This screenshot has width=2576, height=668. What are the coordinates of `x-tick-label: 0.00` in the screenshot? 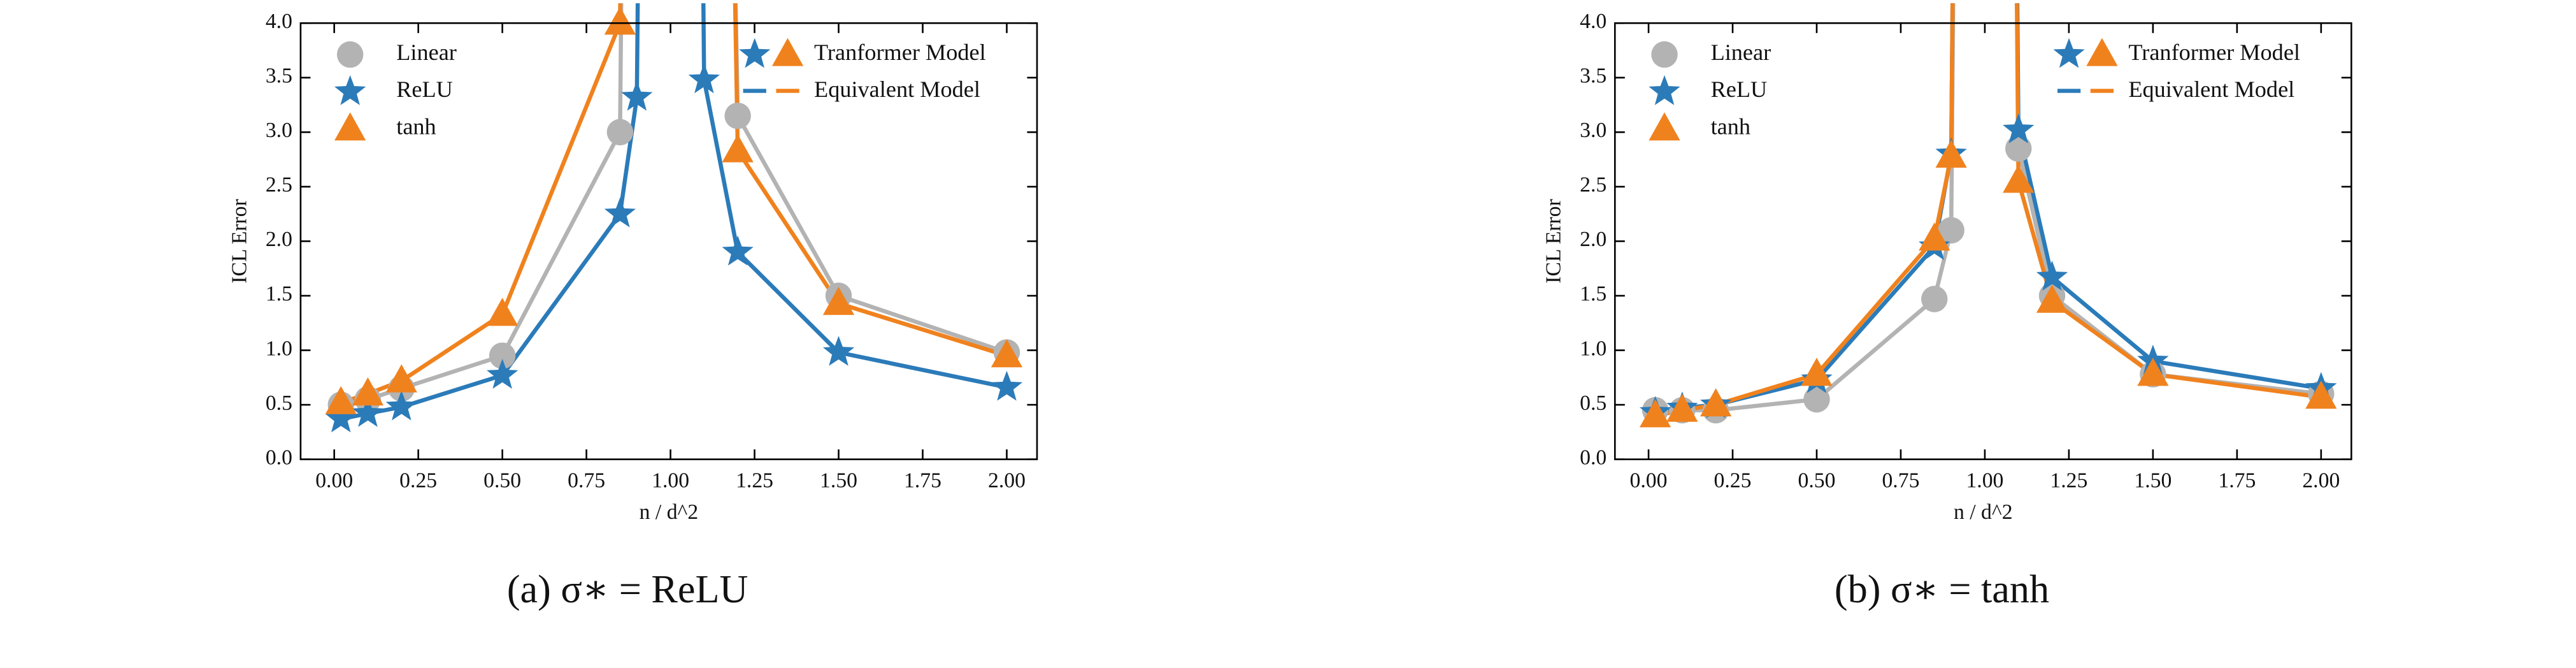 It's located at (334, 481).